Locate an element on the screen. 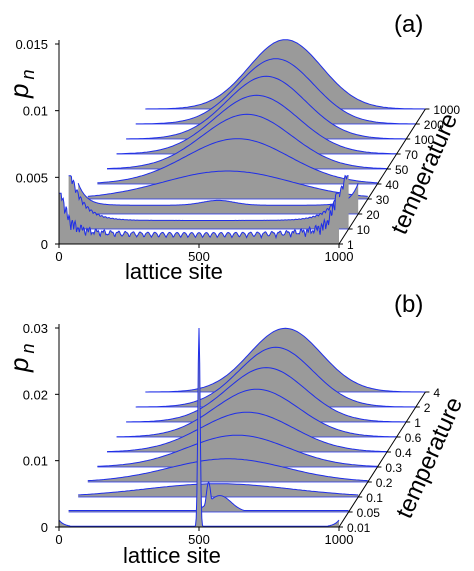 The width and height of the screenshot is (474, 571). depth-tick-label: 100 is located at coordinates (424, 140).